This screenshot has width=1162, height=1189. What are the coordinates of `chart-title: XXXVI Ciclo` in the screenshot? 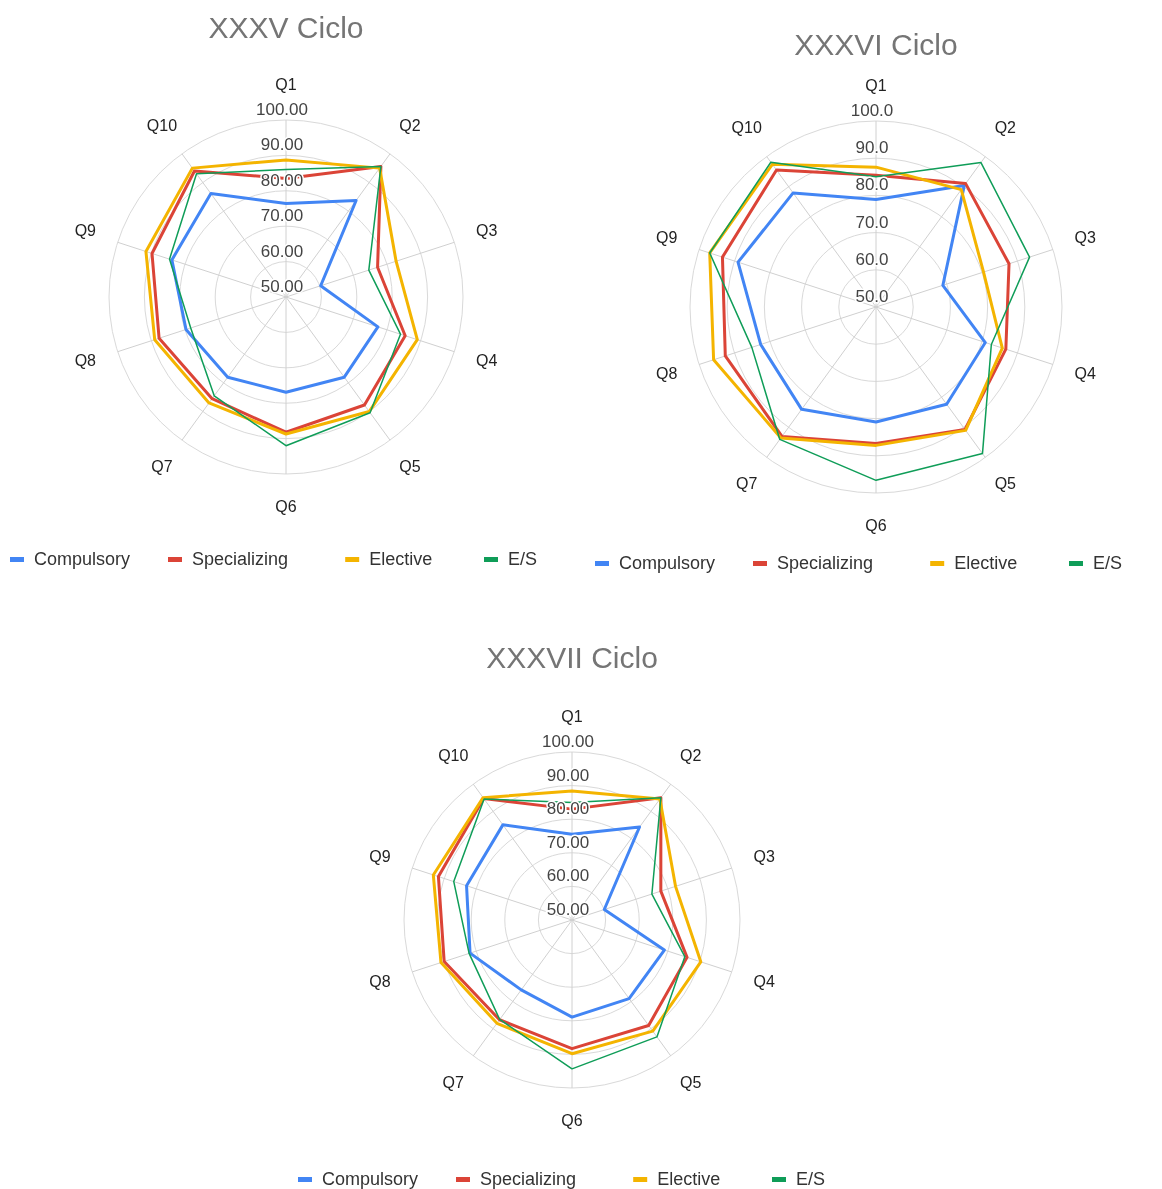 It's located at (876, 44).